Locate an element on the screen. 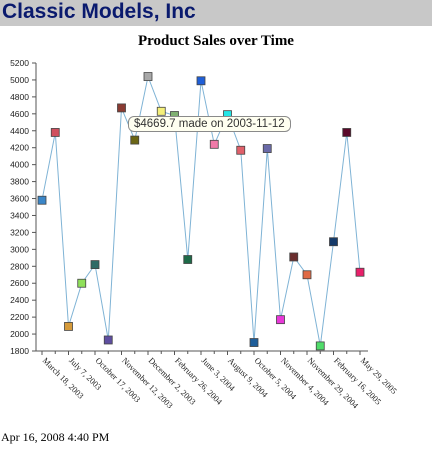  y-tick-label: 3600 is located at coordinates (19, 199).